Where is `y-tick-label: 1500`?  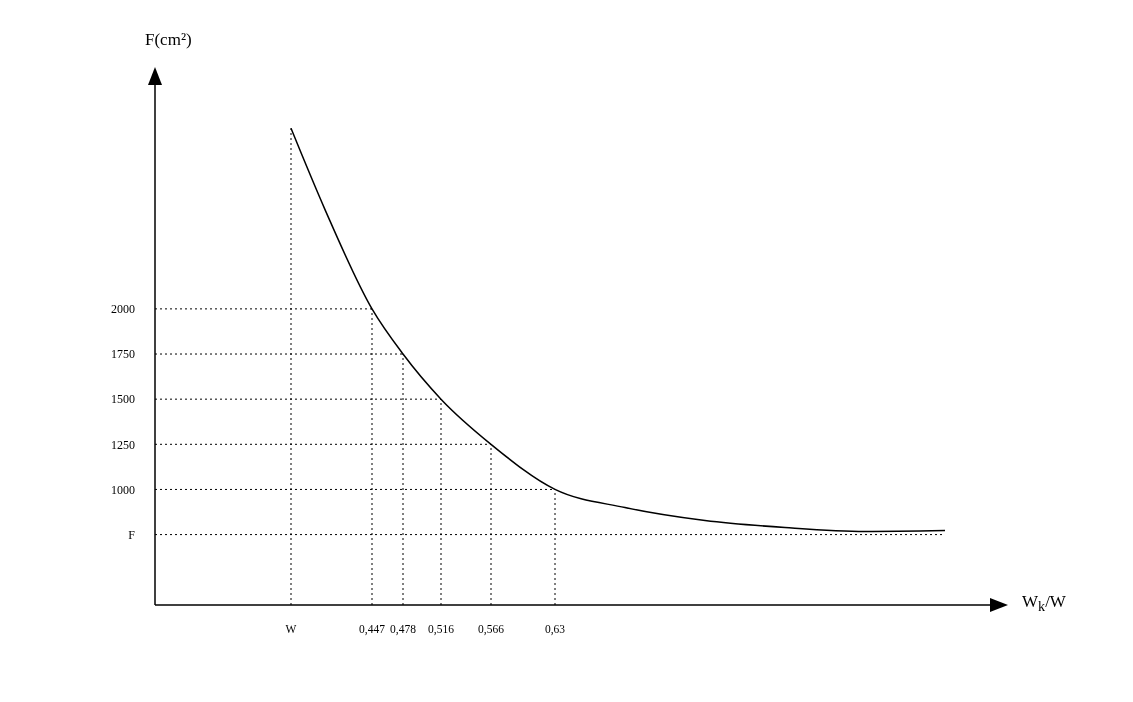
y-tick-label: 1500 is located at coordinates (123, 399).